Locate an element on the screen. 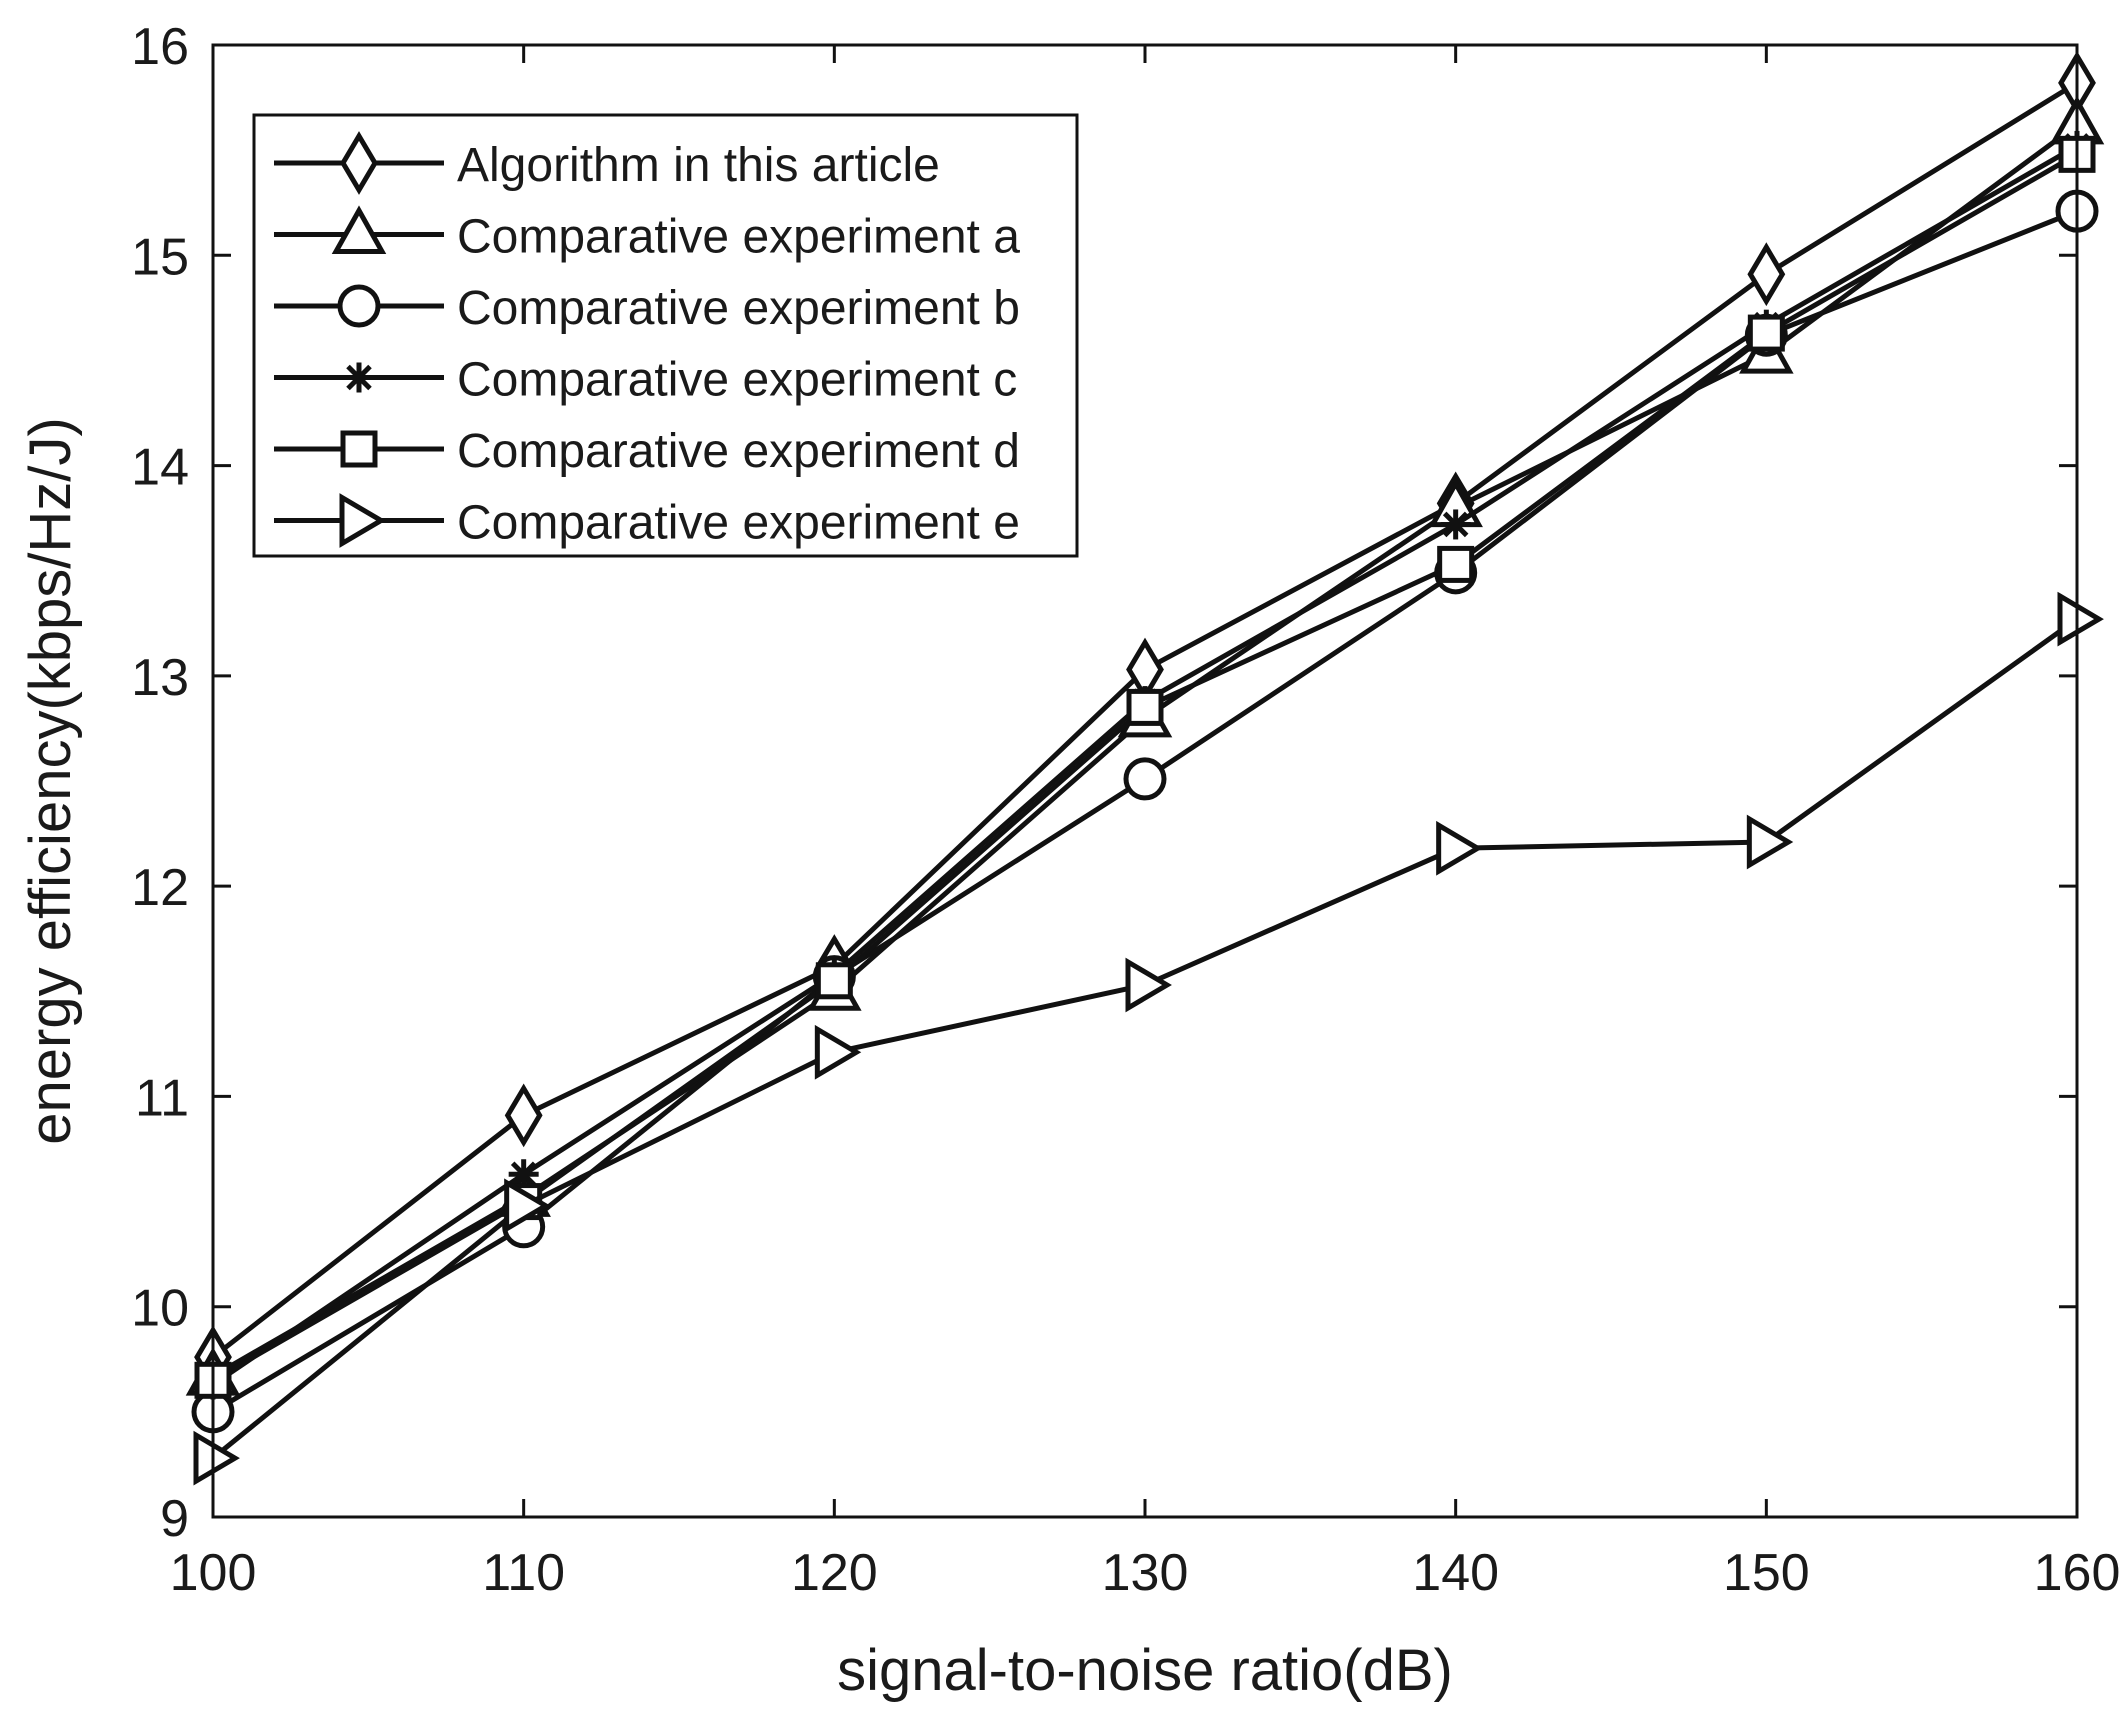 This screenshot has width=2126, height=1717. y-tick-label-0: 9 is located at coordinates (174, 1519).